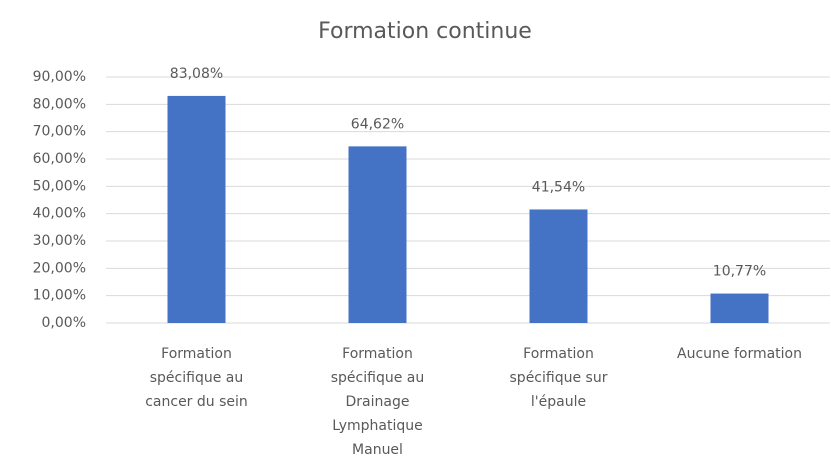  I want to click on y-tick-label: 50,00%, so click(59, 186).